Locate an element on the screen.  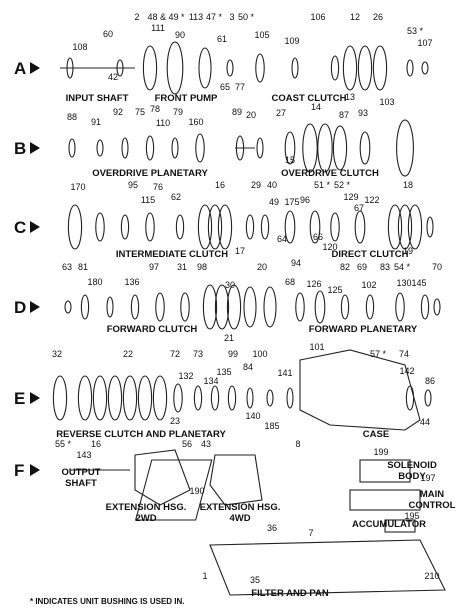
callout: 30 is located at coordinates (230, 285).